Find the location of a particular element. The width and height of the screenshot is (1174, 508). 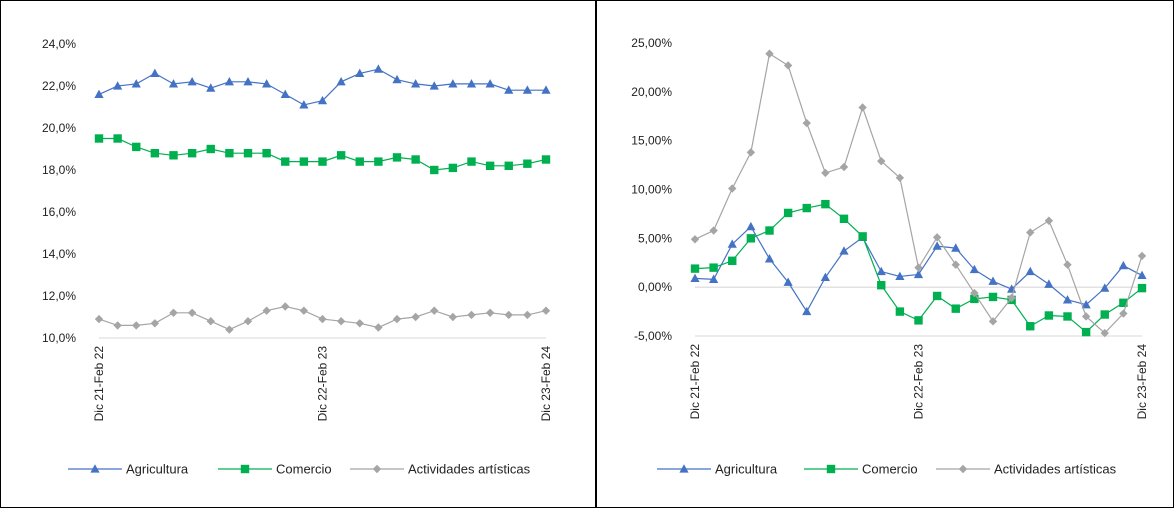

right-y-tick-label: 25,00% is located at coordinates (651, 43).